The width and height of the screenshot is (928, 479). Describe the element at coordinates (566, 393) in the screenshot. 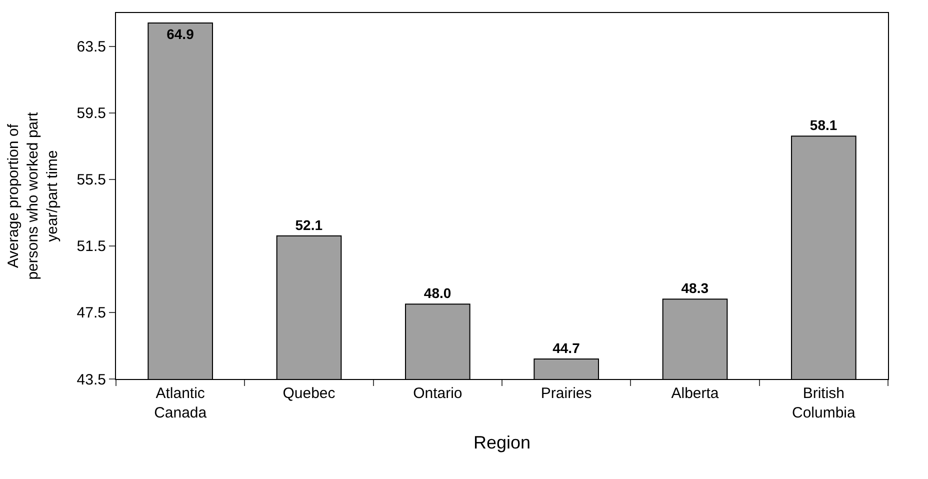

I see `x-tick-label: Prairies` at that location.